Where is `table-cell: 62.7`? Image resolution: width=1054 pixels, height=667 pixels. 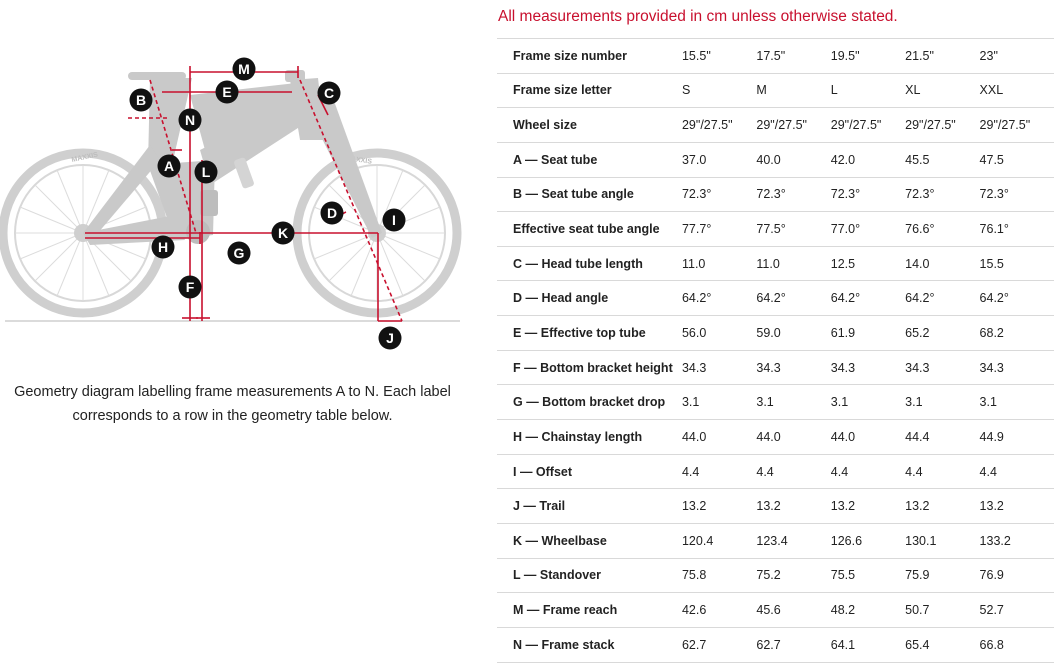
table-cell: 62.7 is located at coordinates (768, 644).